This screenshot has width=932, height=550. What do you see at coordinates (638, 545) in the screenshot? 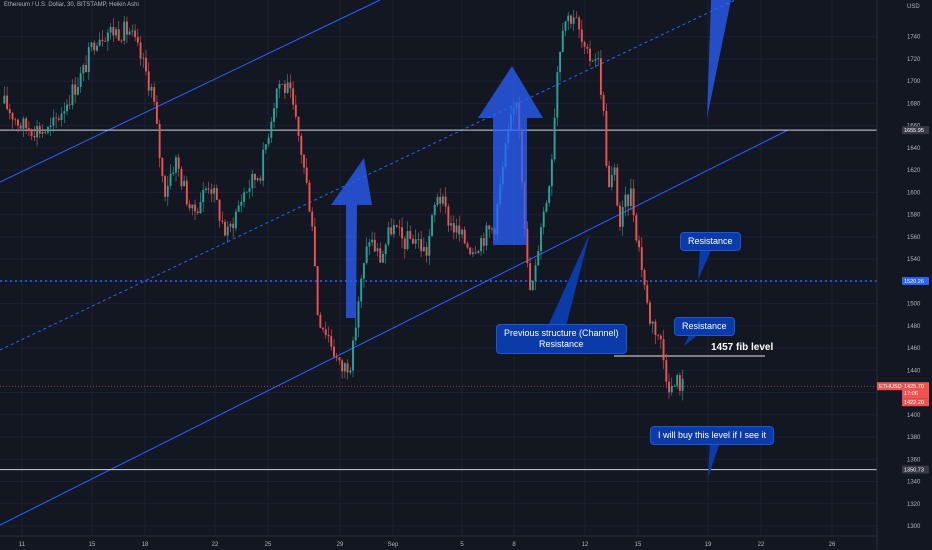
I see `time-tick-label: 15` at bounding box center [638, 545].